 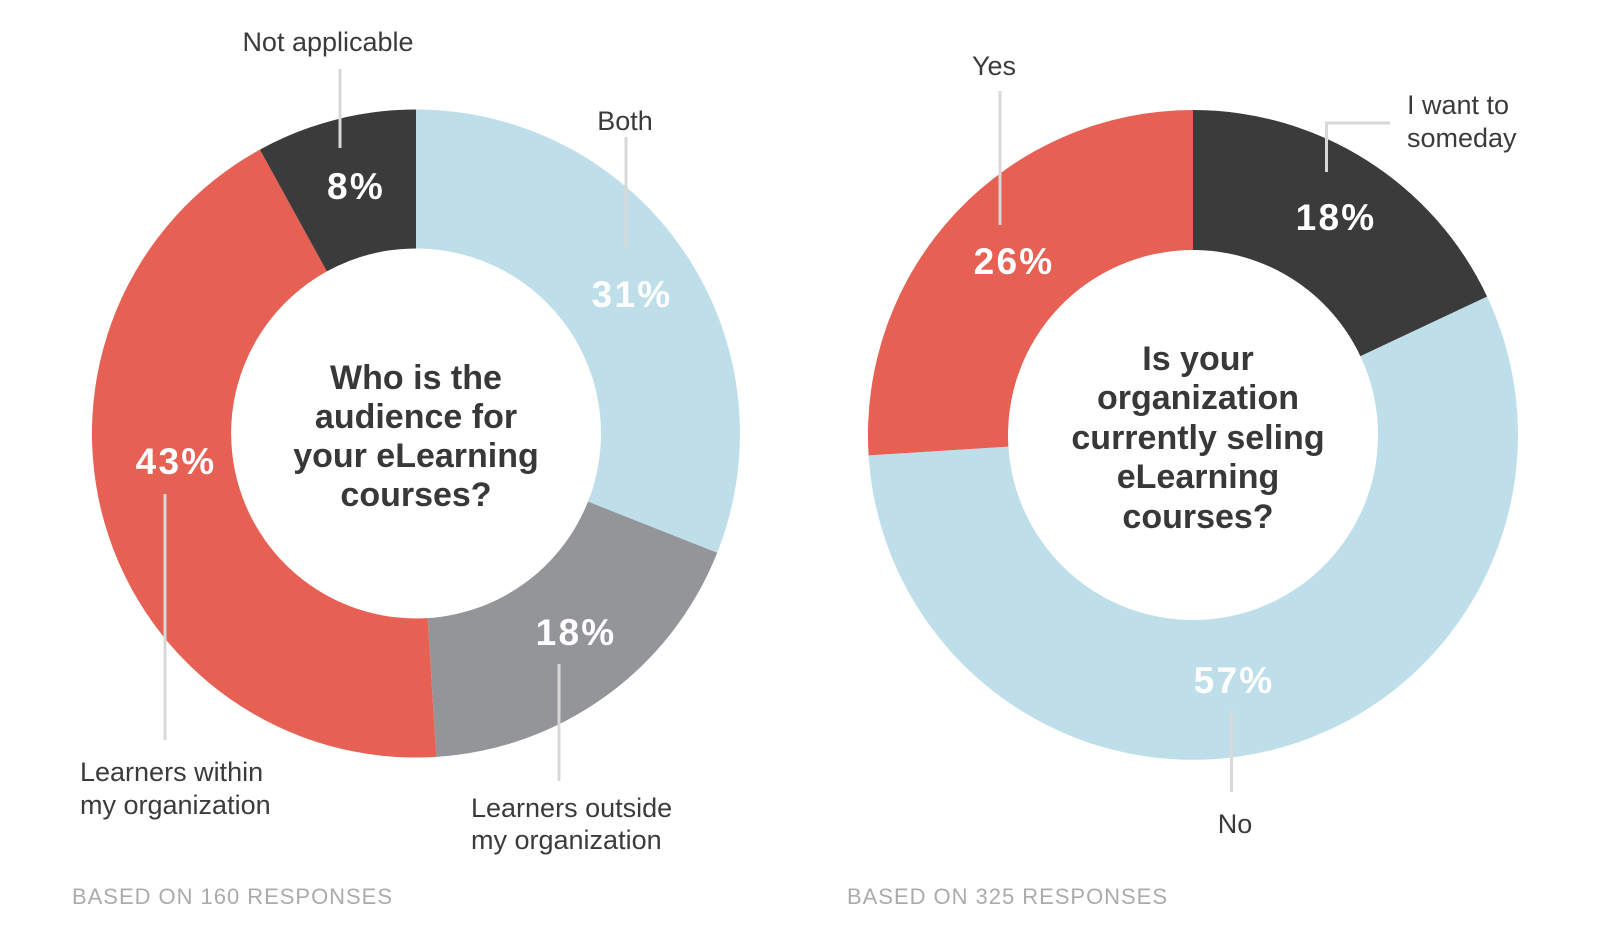 I want to click on svg-text: someday, so click(x=1462, y=138).